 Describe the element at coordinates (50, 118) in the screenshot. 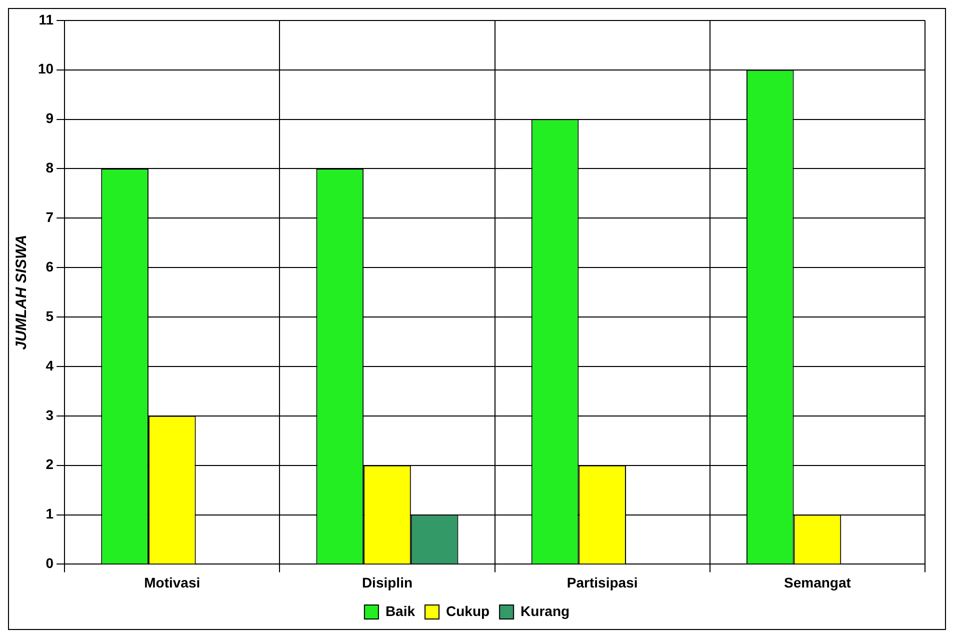

I see `y-tick-label: 9` at that location.